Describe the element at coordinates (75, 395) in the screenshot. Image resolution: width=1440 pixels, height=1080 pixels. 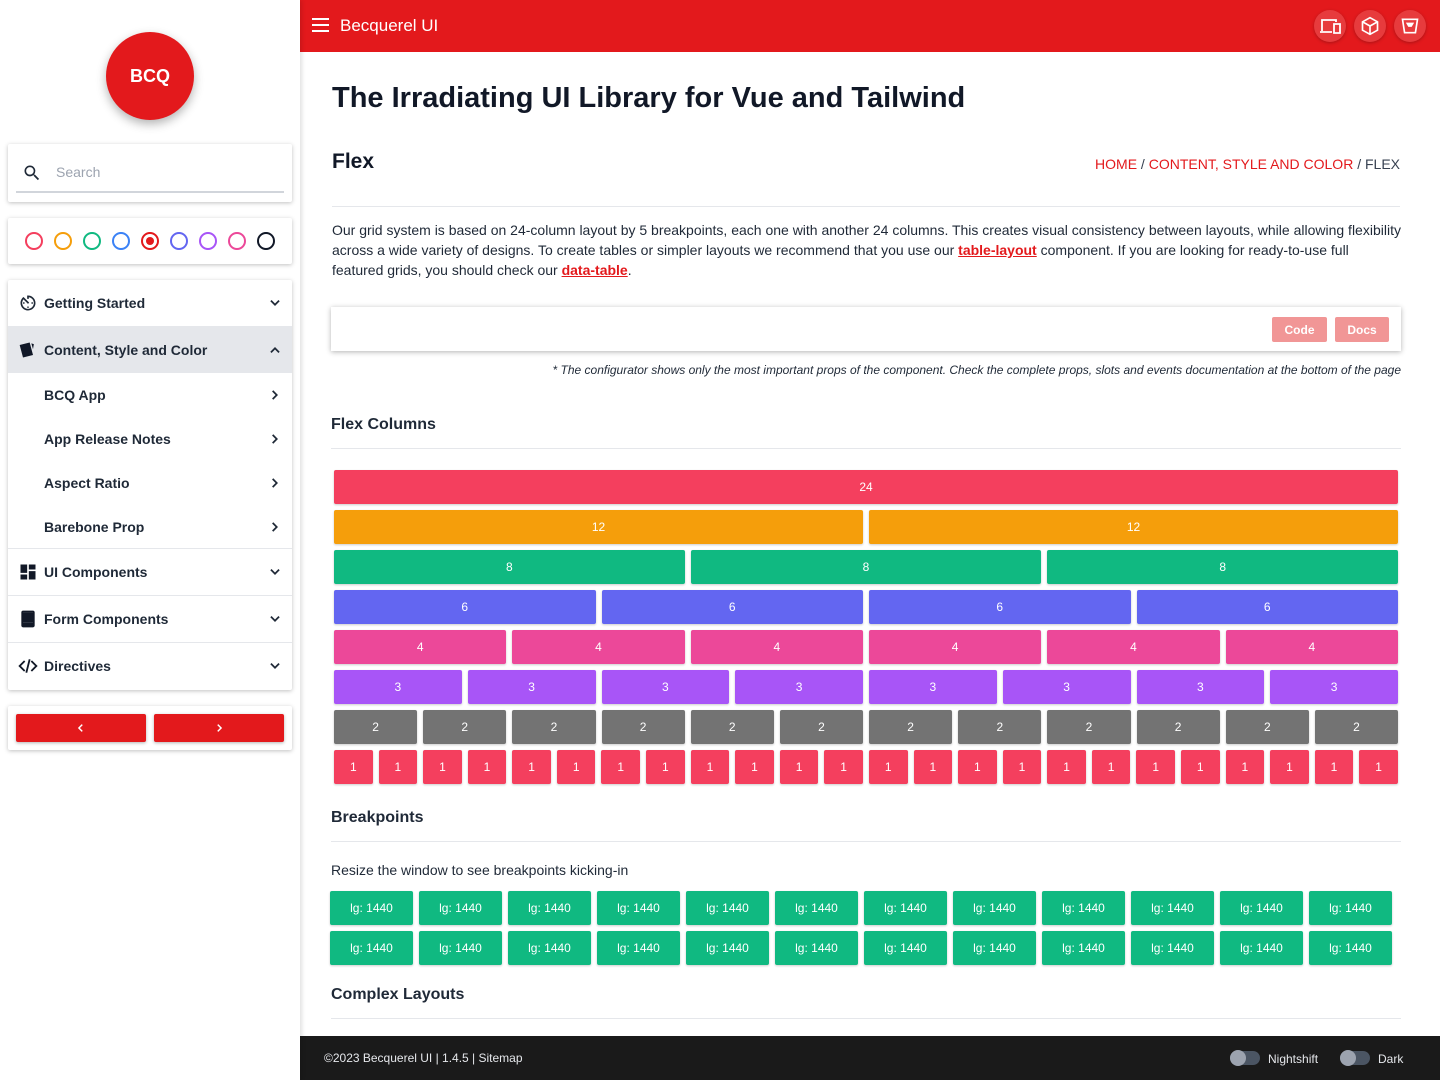
I see `sidebar-subitem-label: BCQ App` at that location.